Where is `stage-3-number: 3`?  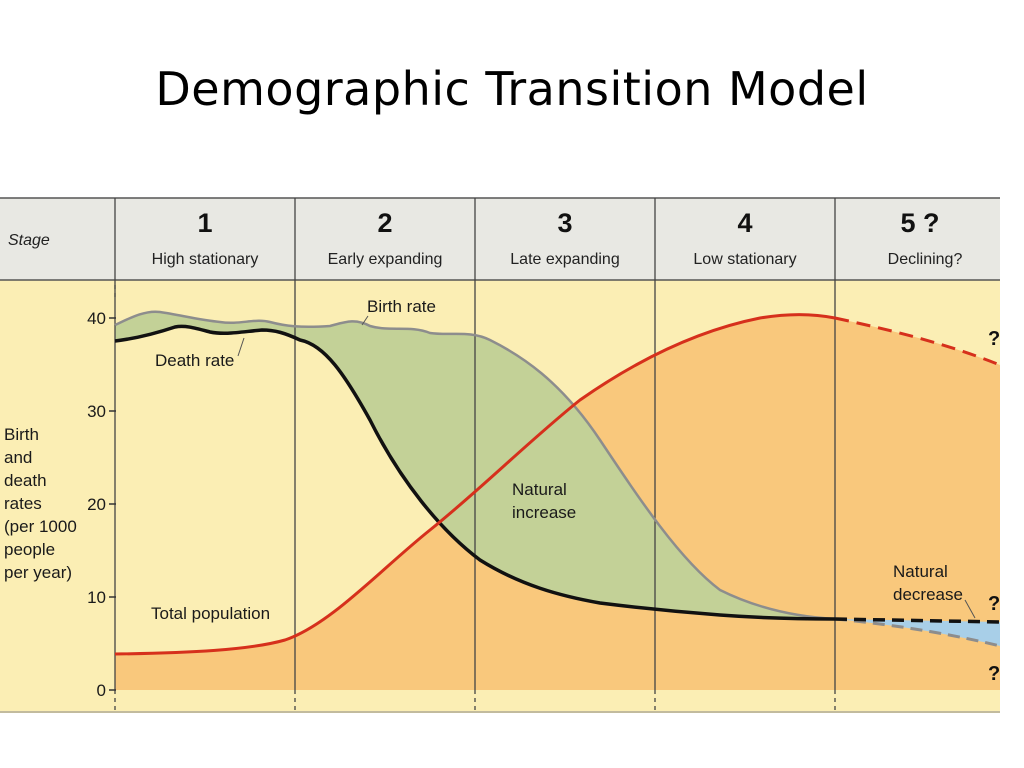 stage-3-number: 3 is located at coordinates (564, 223).